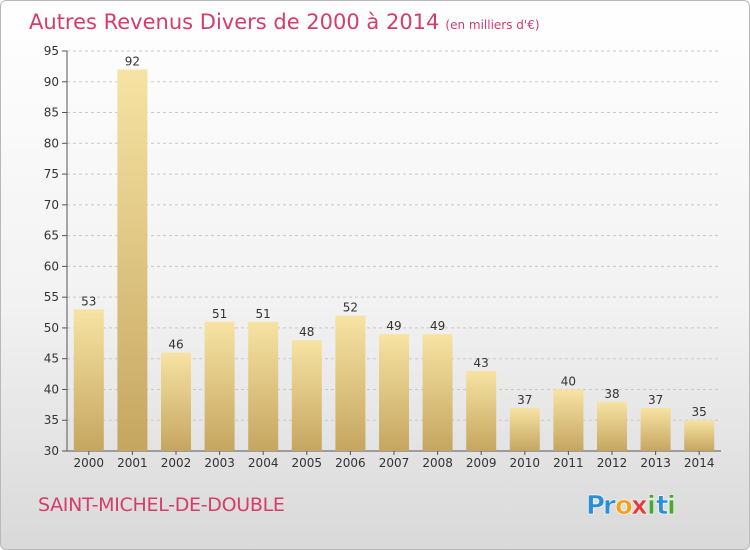 Image resolution: width=750 pixels, height=550 pixels. Describe the element at coordinates (51, 174) in the screenshot. I see `y-tick-label: 75` at that location.